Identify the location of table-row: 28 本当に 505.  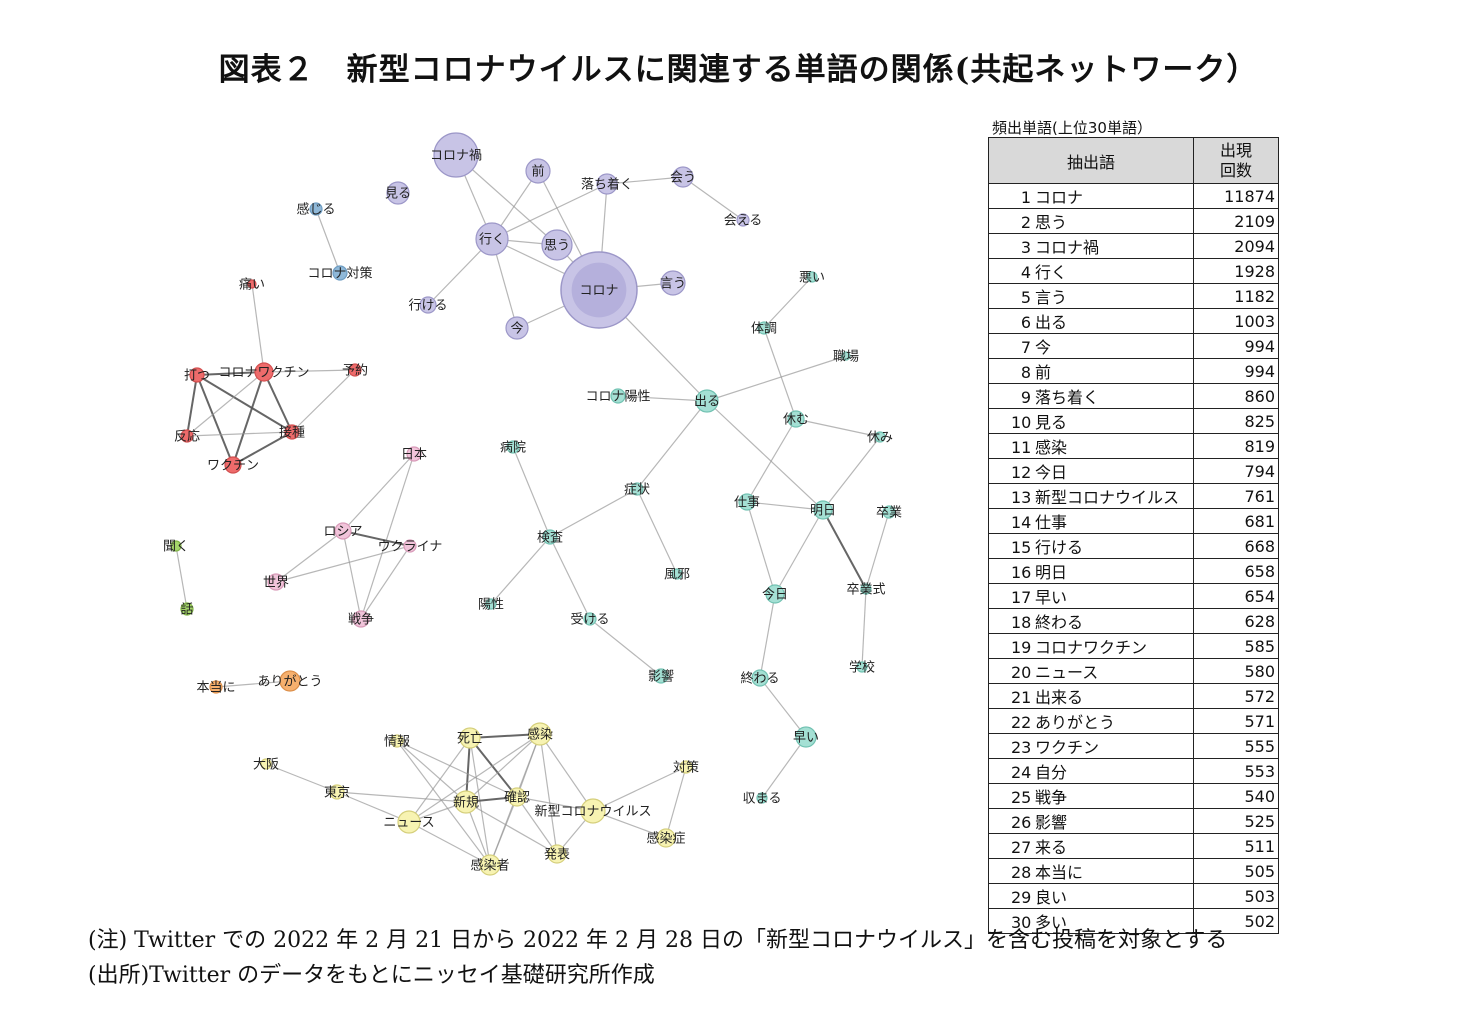
(1133, 871).